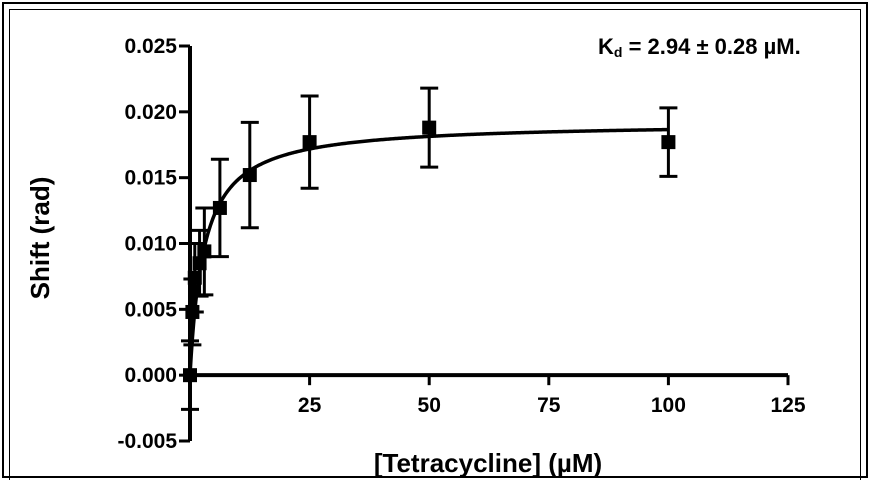 The height and width of the screenshot is (480, 870). What do you see at coordinates (488, 463) in the screenshot?
I see `x-axis-title: [Tetracycline] (µM)` at bounding box center [488, 463].